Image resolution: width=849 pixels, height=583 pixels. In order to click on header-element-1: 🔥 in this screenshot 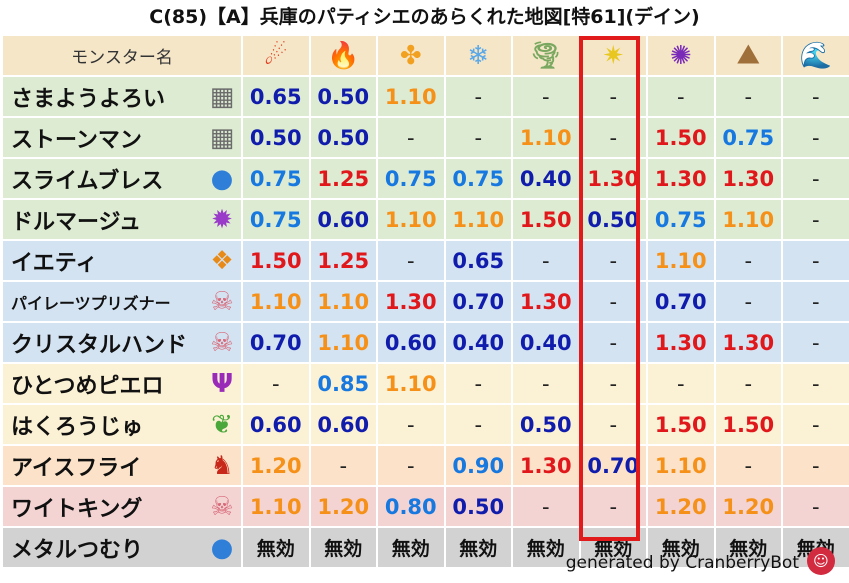, I will do `click(343, 55)`.